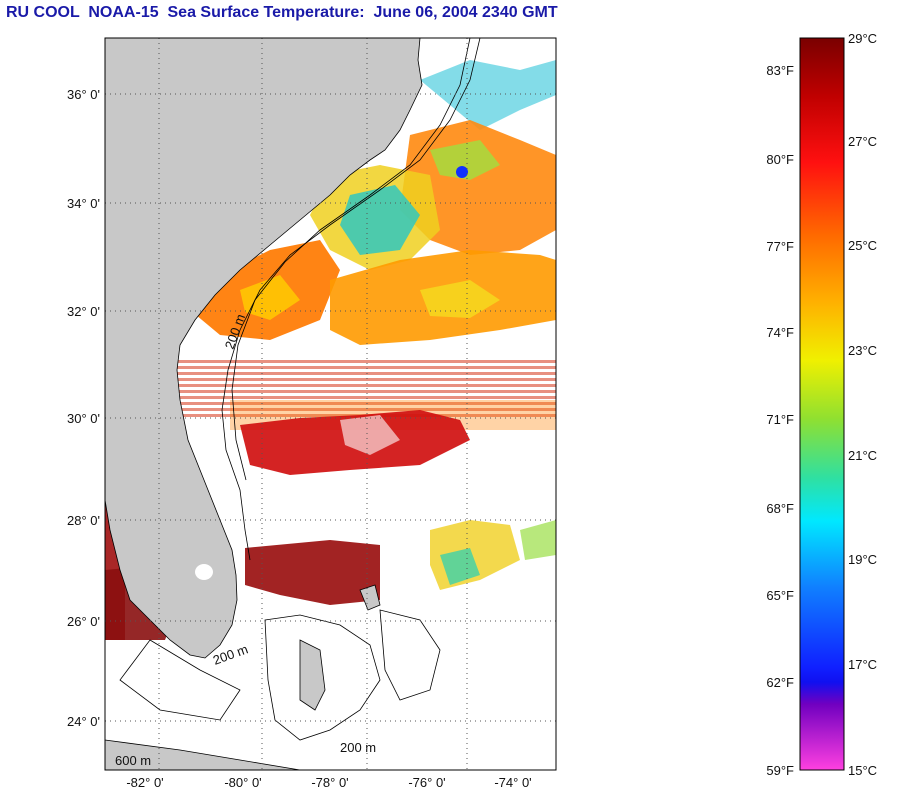 This screenshot has height=793, width=897. Describe the element at coordinates (862, 664) in the screenshot. I see `celsius-tick-label: 17°C` at that location.